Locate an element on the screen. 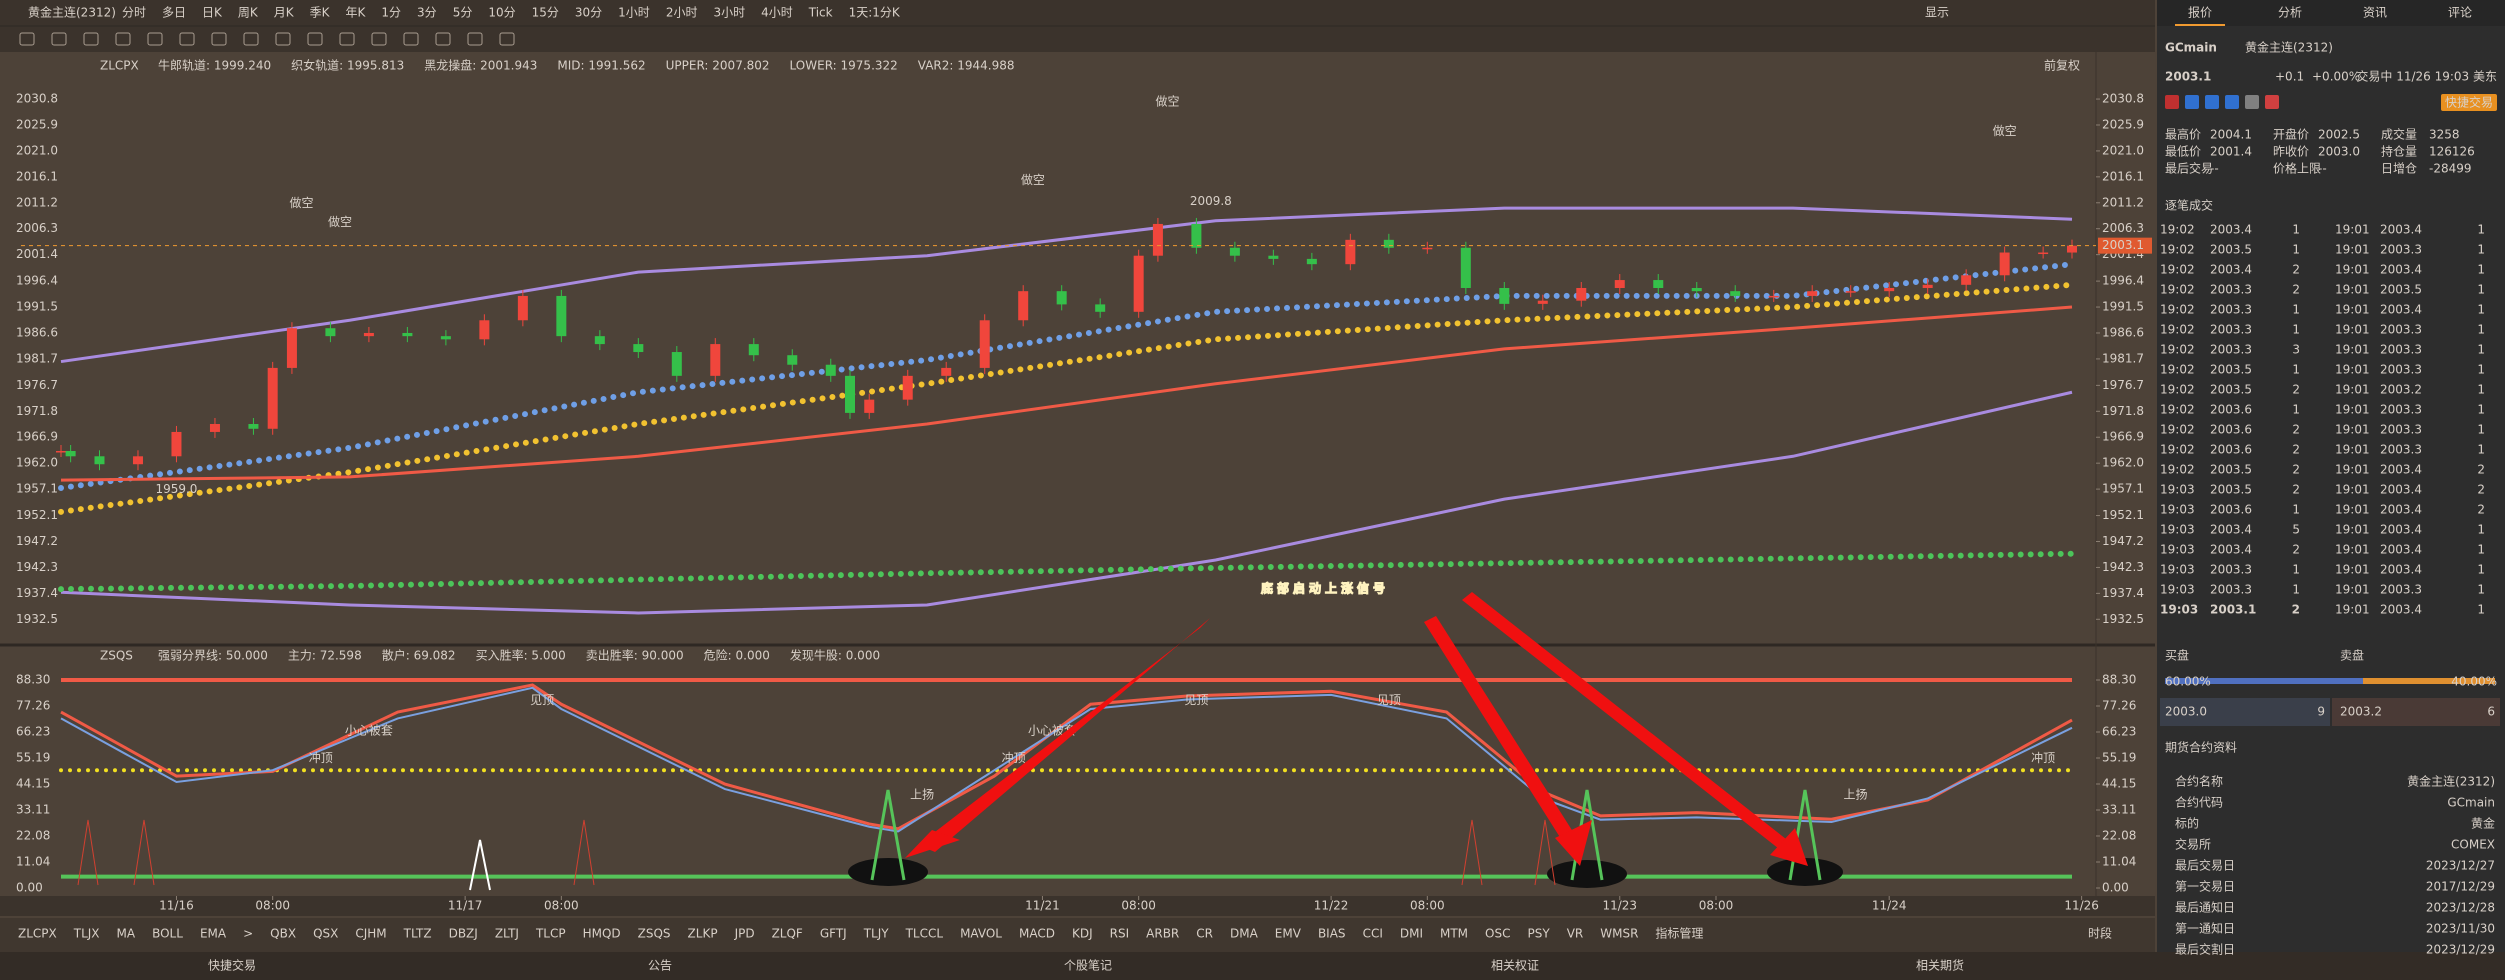 Image resolution: width=2505 pixels, height=980 pixels. indicator-tab: RSI is located at coordinates (1120, 934).